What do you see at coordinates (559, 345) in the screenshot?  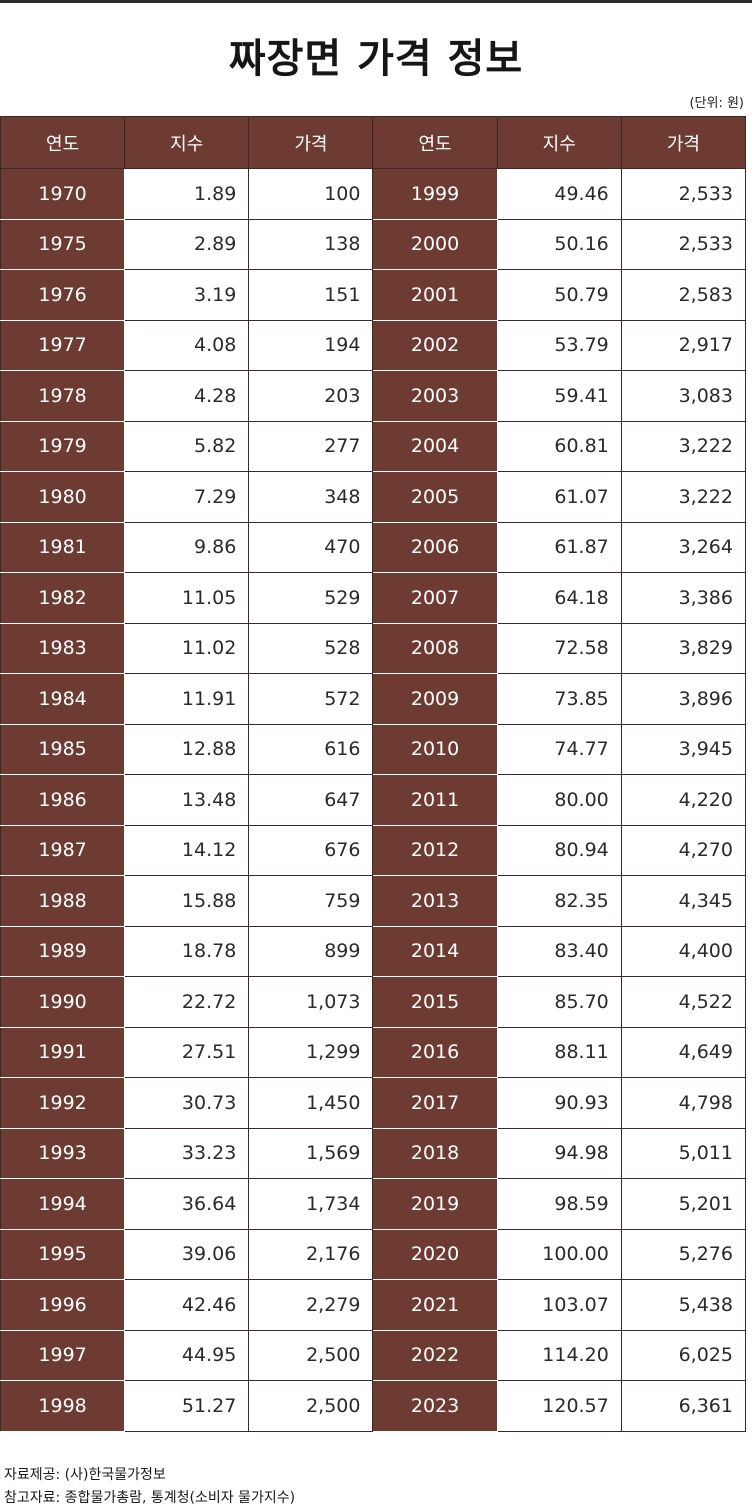 I see `index-cell: 53.79` at bounding box center [559, 345].